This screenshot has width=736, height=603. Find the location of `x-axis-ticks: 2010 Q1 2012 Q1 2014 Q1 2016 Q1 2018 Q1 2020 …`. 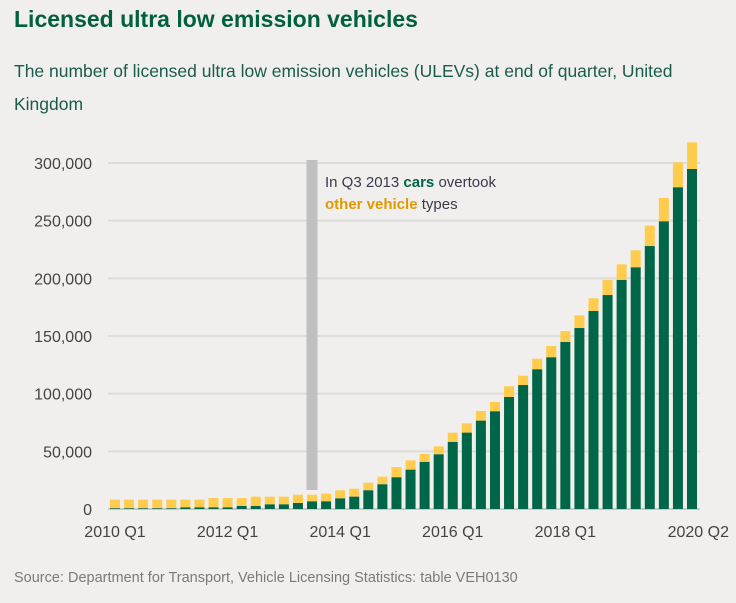

x-axis-ticks: 2010 Q1 2012 Q1 2014 Q1 2016 Q1 2018 Q1 2020 … is located at coordinates (406, 532).